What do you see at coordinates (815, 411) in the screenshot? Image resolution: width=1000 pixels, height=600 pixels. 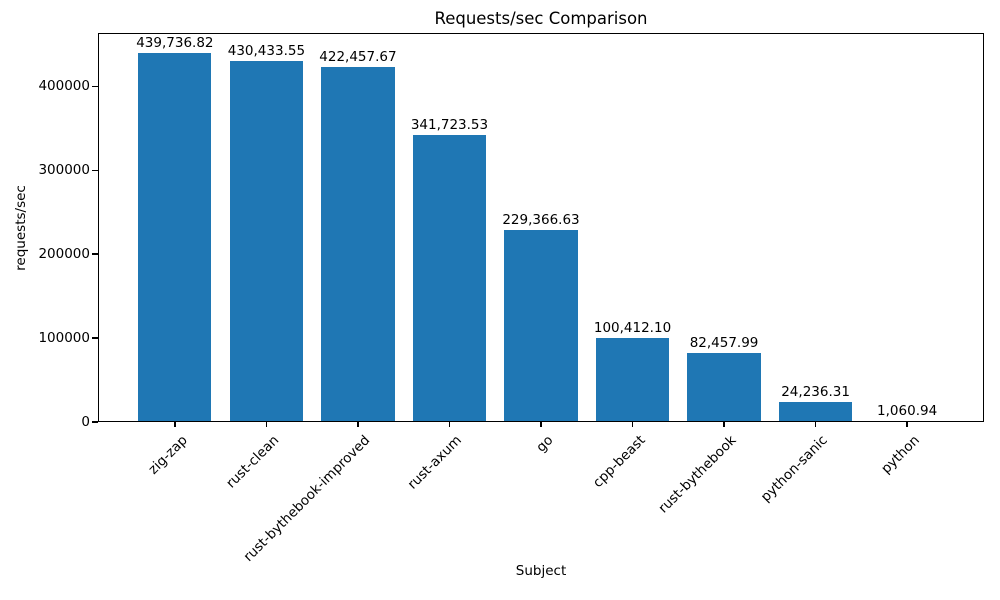 I see `bar-python-sanic` at bounding box center [815, 411].